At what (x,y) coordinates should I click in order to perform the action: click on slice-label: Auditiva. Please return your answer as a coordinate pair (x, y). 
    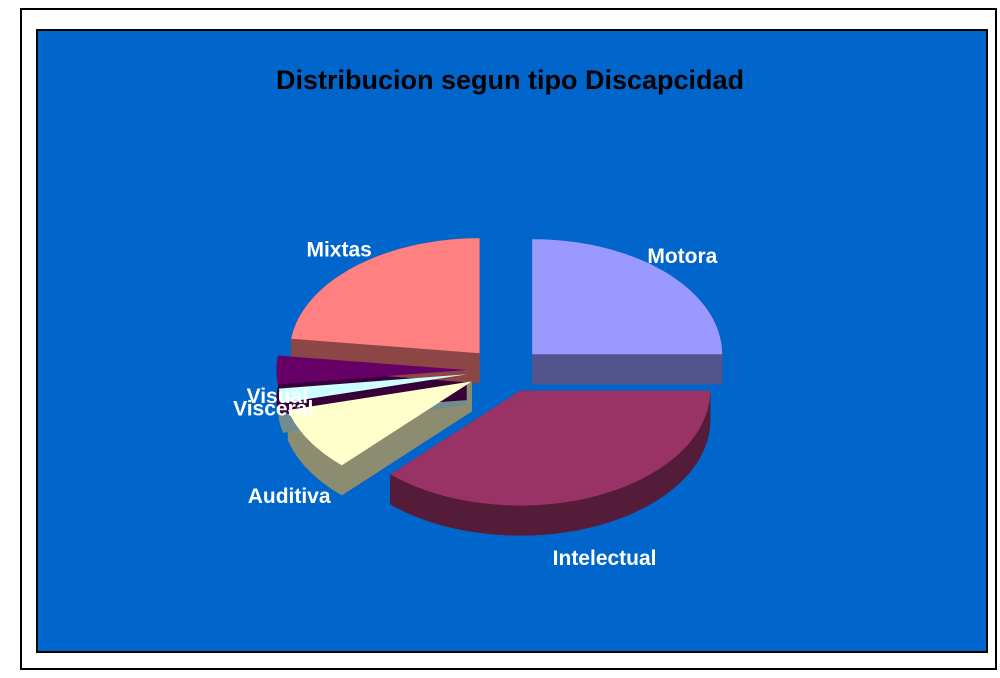
    Looking at the image, I should click on (289, 496).